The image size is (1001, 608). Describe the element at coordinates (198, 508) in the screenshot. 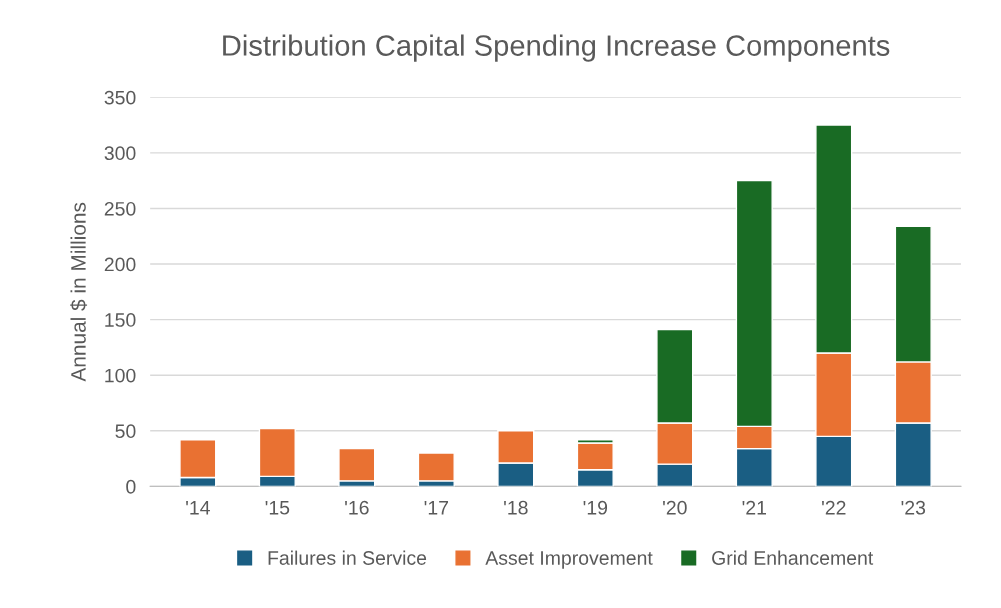

I see `x-tick-label: '14` at that location.